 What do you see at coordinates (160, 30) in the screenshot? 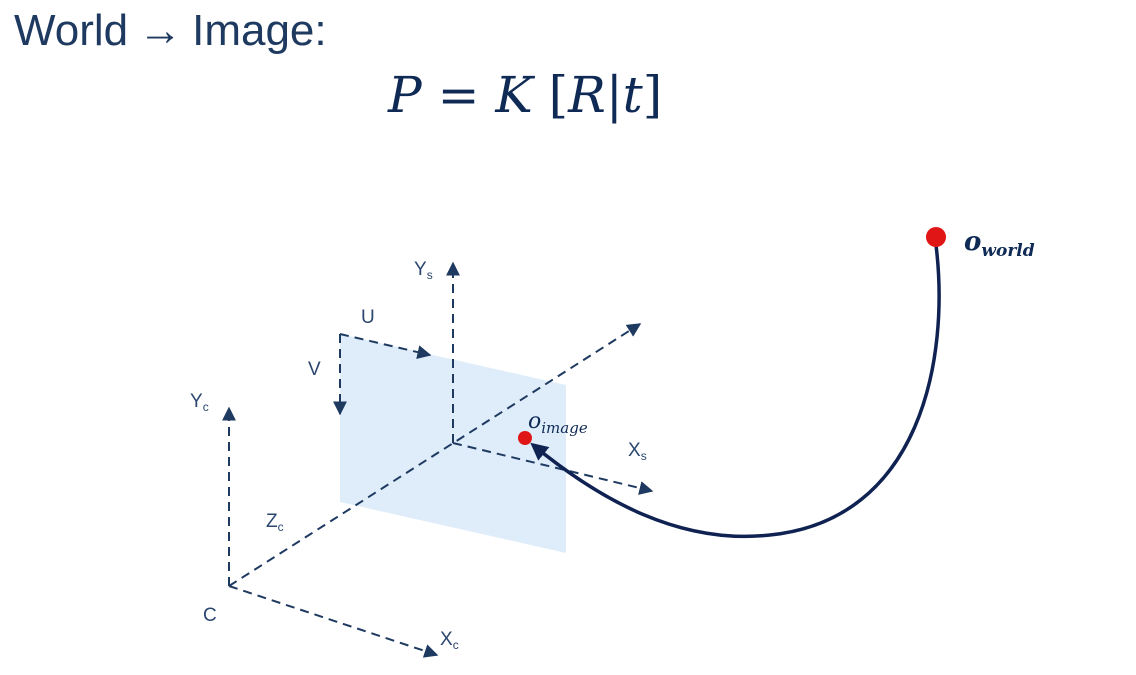
I see `arrow-right-icon: →` at bounding box center [160, 30].